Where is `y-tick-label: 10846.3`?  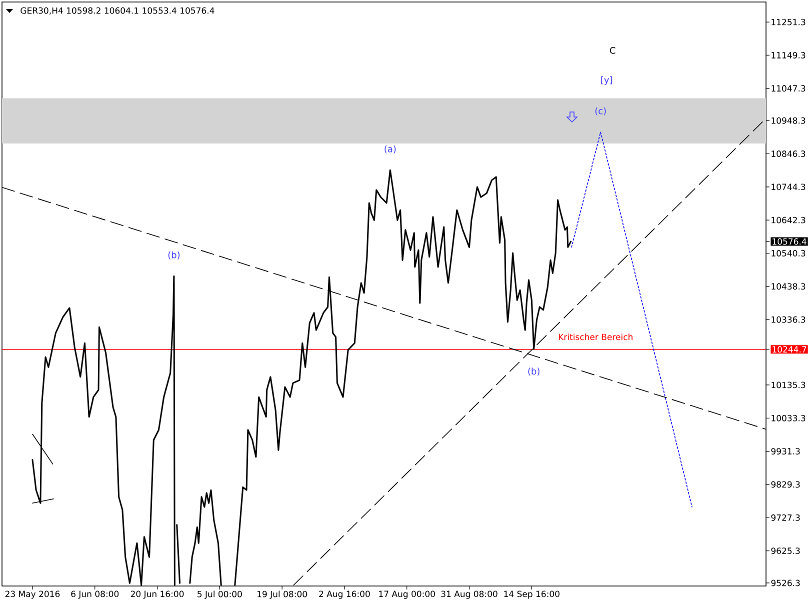 y-tick-label: 10846.3 is located at coordinates (789, 153).